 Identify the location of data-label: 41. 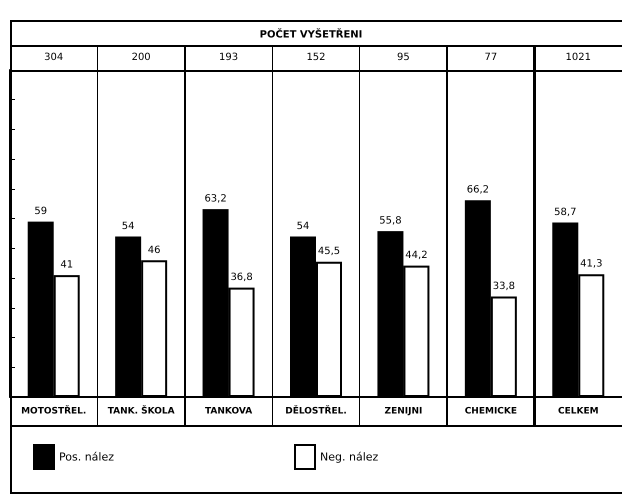
(67, 265).